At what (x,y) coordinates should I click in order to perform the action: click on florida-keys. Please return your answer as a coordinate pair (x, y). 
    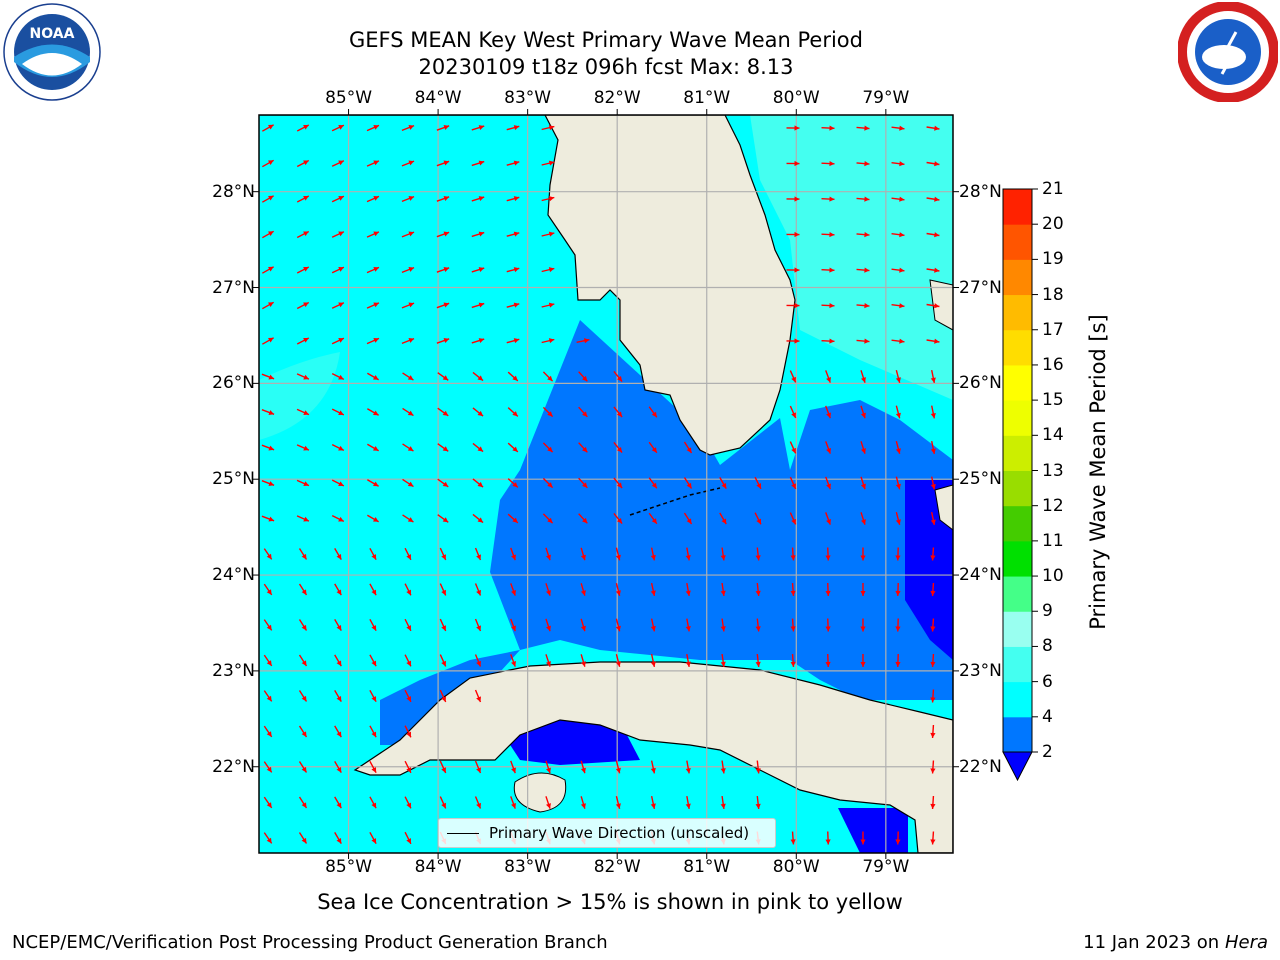
    Looking at the image, I should click on (675, 501).